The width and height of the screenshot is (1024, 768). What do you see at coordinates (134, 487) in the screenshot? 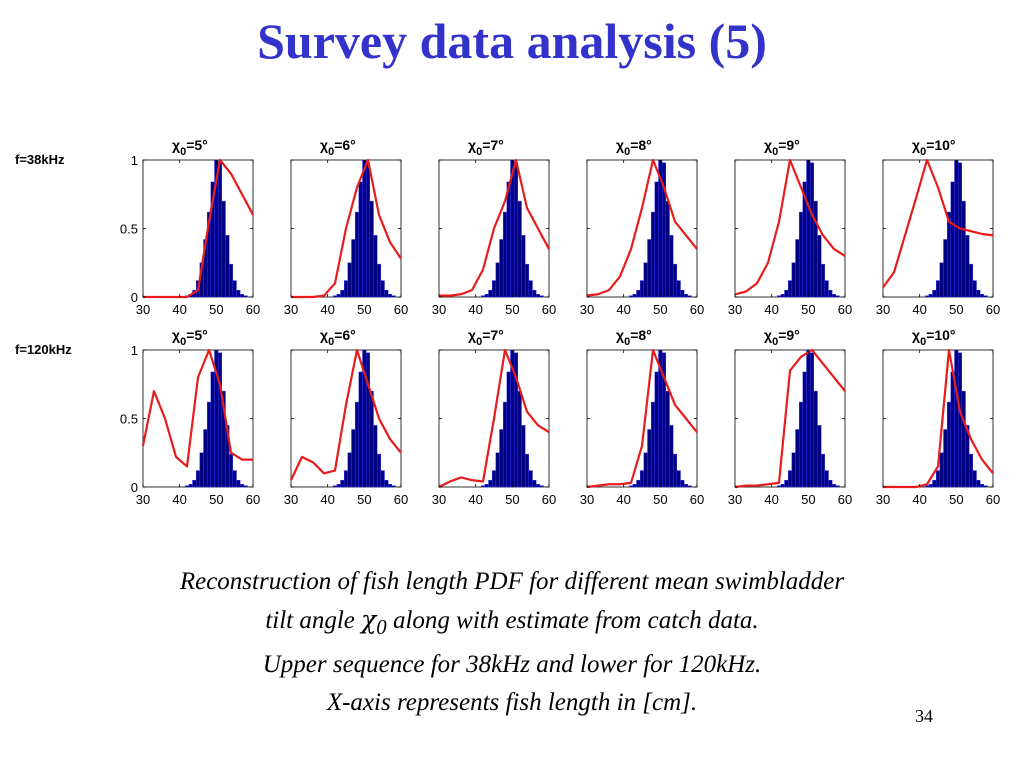
I see `y-tick-label: 0` at bounding box center [134, 487].